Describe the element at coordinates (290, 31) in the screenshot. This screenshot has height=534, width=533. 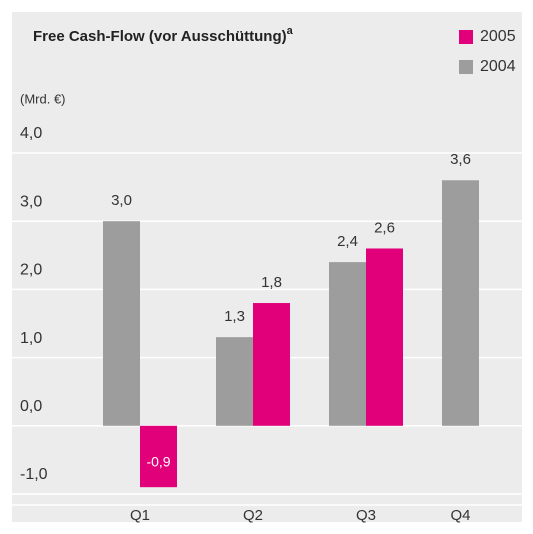
I see `title-note: a` at that location.